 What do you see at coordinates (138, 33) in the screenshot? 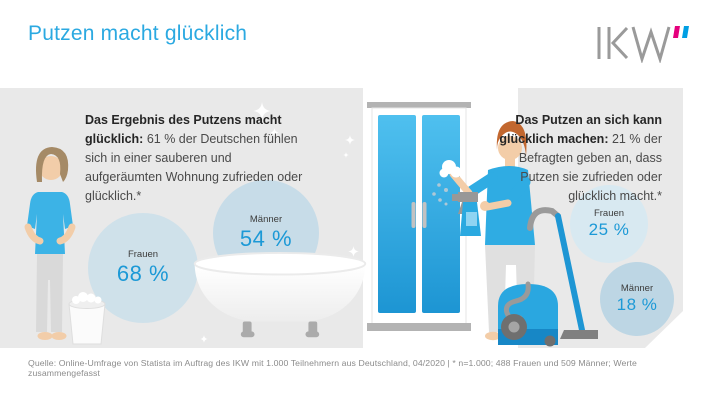
I see `page-title: Putzen macht glücklich` at bounding box center [138, 33].